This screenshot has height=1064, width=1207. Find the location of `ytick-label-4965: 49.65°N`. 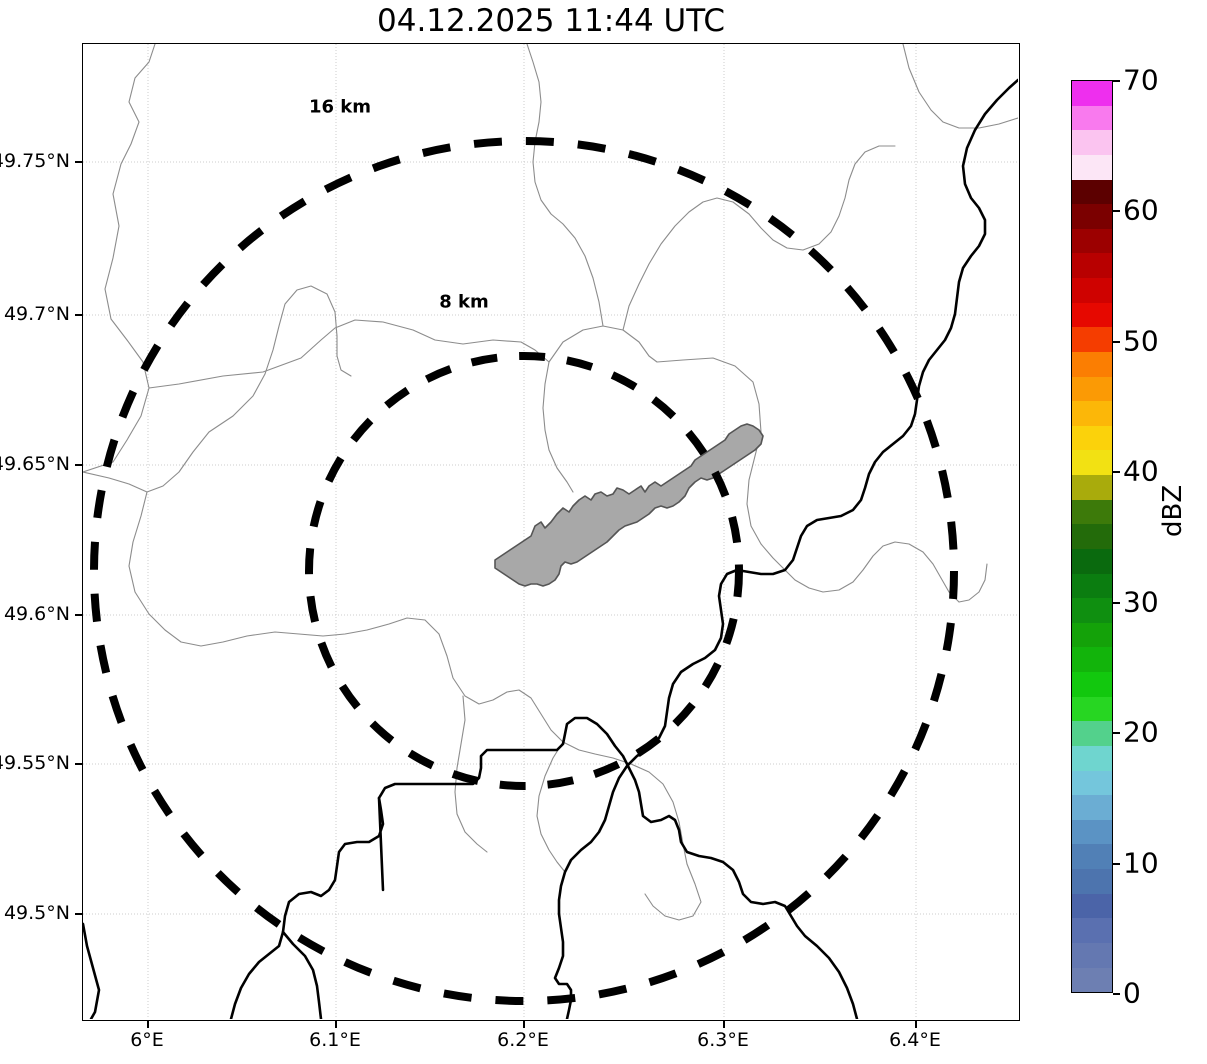

ytick-label-4965: 49.65°N is located at coordinates (35, 464).